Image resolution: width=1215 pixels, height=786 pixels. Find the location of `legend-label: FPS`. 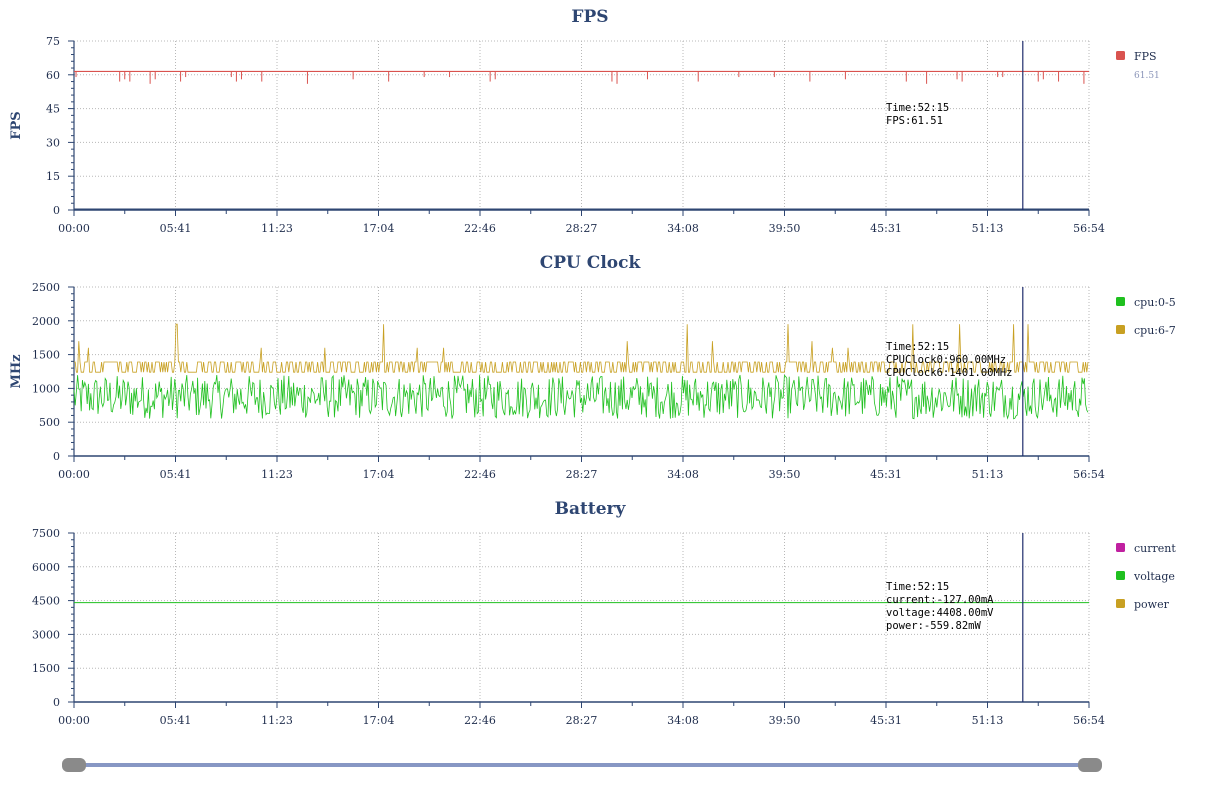

legend-label: FPS is located at coordinates (1145, 56).